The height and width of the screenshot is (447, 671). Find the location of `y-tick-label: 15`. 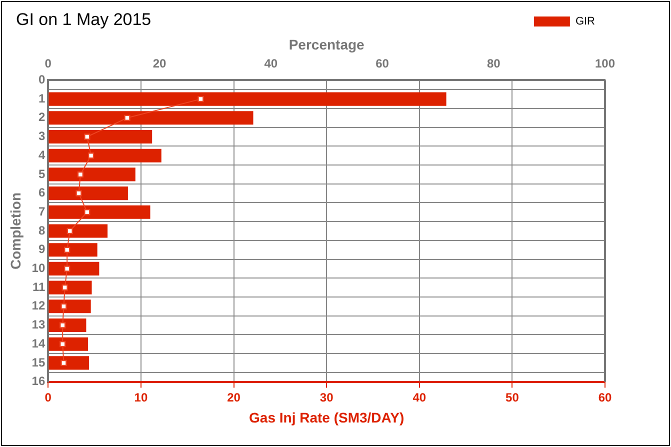

y-tick-label: 15 is located at coordinates (39, 362).